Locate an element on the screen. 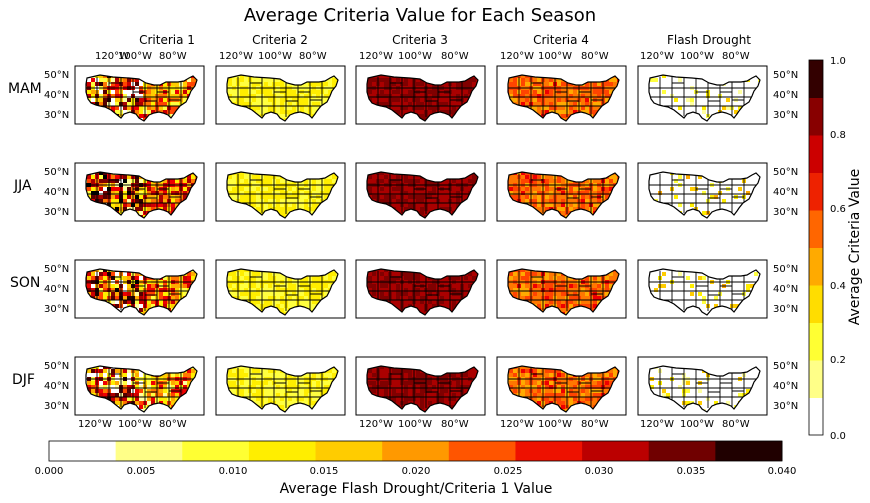 The width and height of the screenshot is (870, 503). column-header: Criteria 1 is located at coordinates (167, 40).